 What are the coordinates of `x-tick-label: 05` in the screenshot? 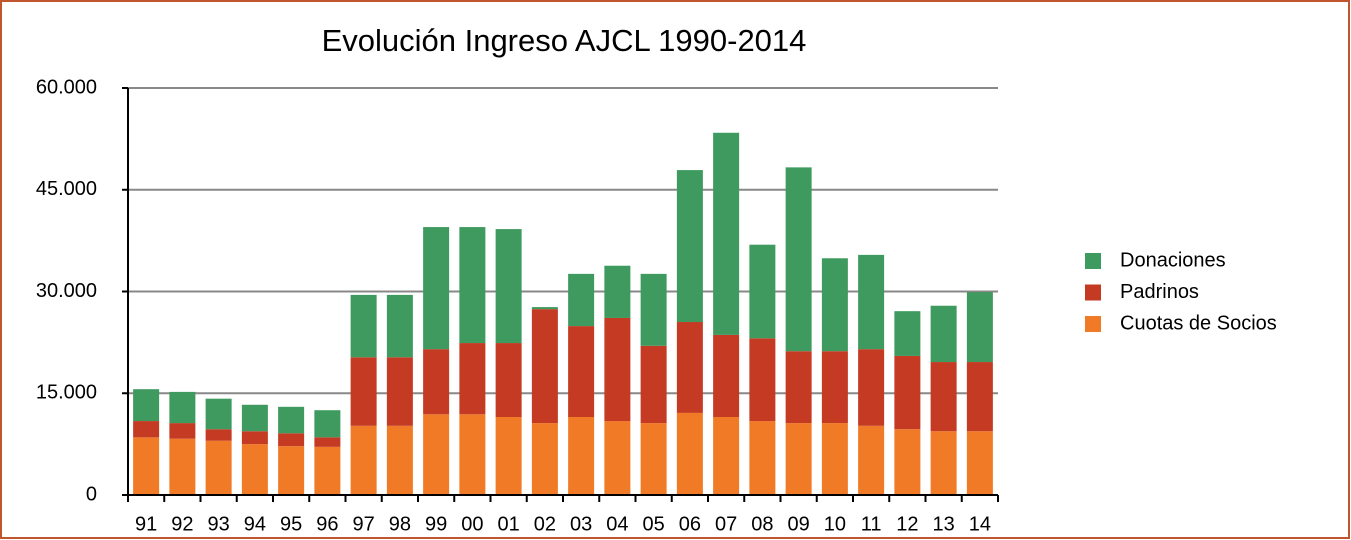 It's located at (654, 524).